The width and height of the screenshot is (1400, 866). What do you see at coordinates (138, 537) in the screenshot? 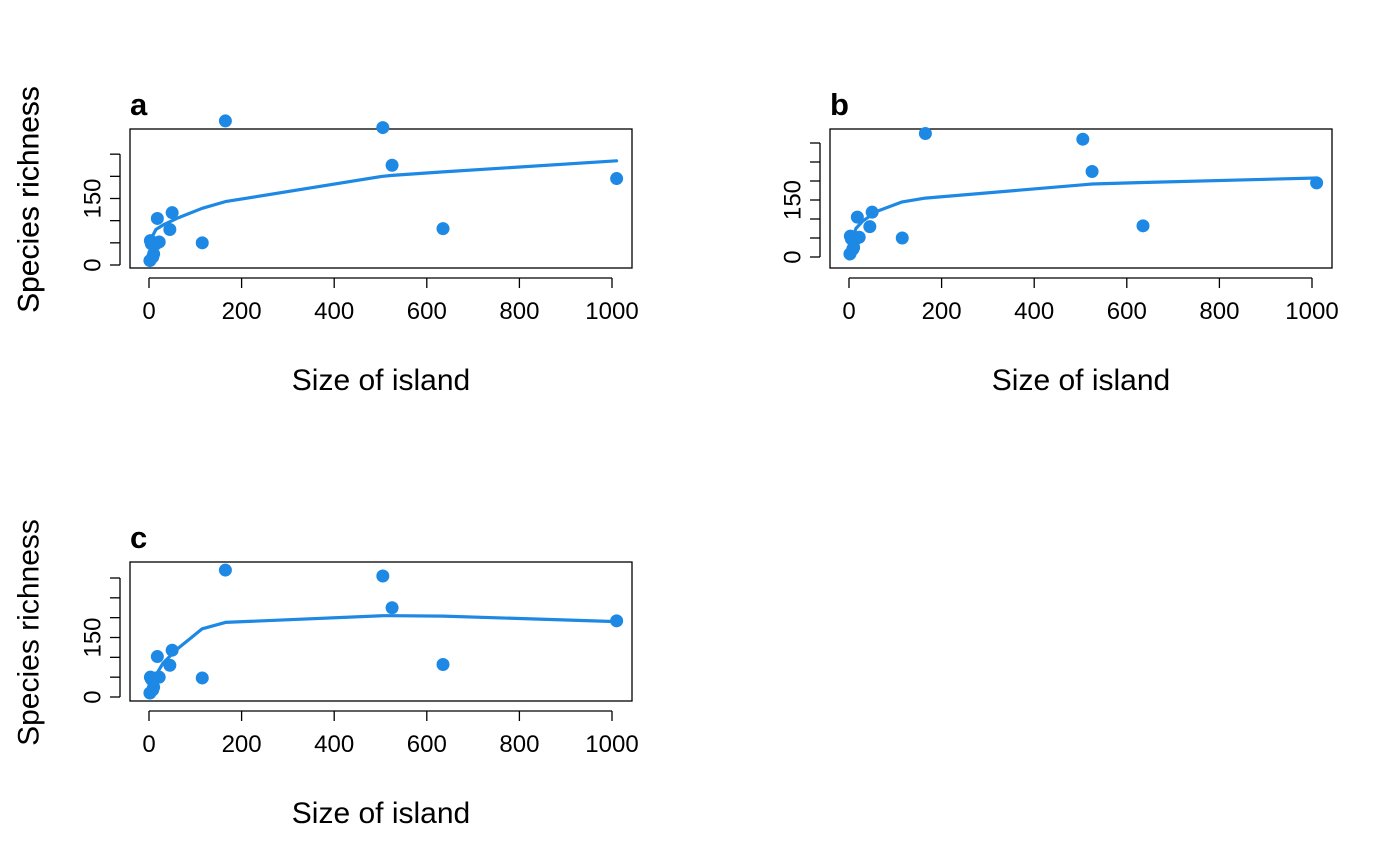
I see `panel-label: c` at bounding box center [138, 537].